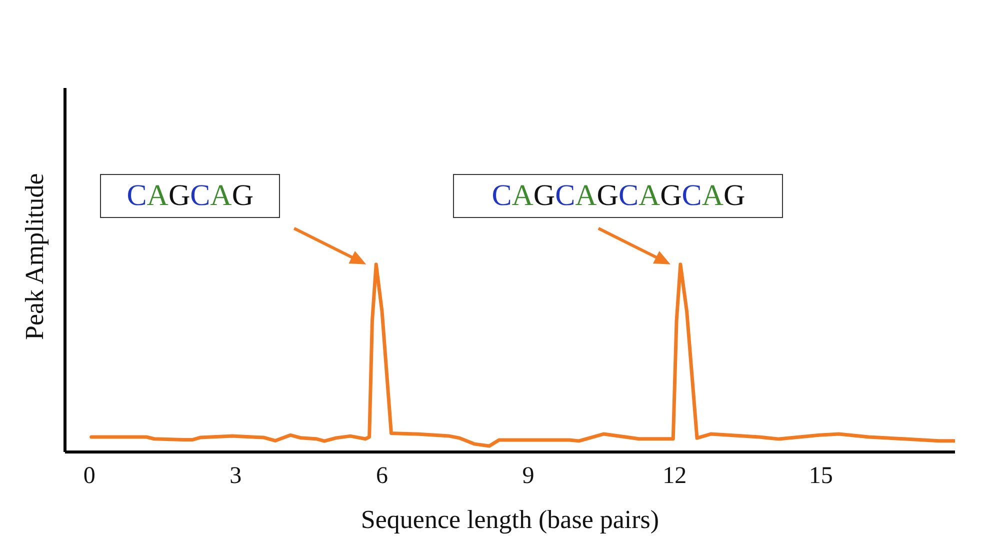  I want to click on x-tick-label: 12, so click(674, 476).